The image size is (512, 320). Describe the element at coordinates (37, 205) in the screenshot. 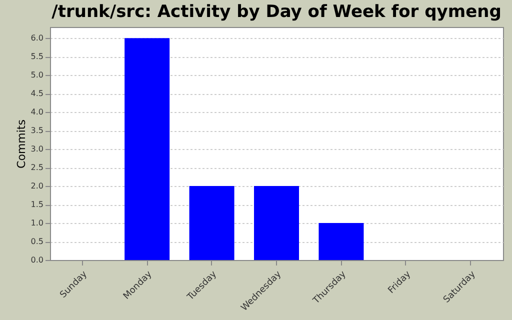

I see `y-tick-label: 1.5` at that location.